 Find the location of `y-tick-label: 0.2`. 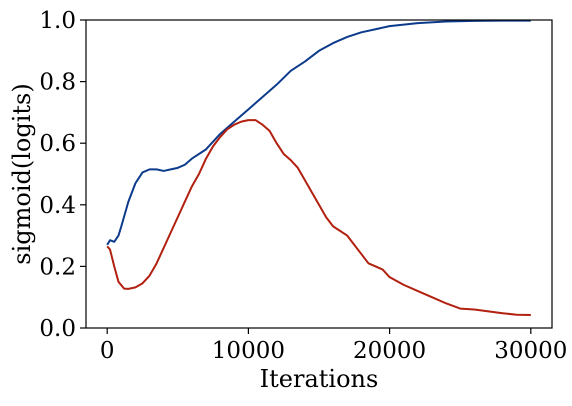

y-tick-label: 0.2 is located at coordinates (57, 267).